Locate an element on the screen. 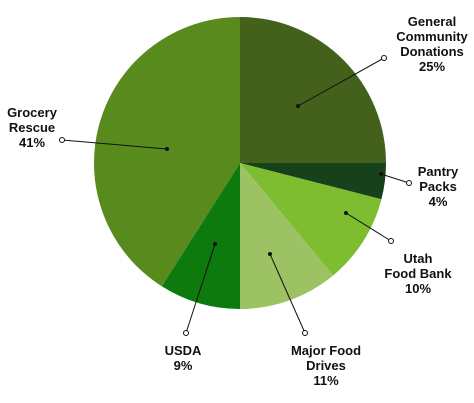  slice-label: USDA 9% is located at coordinates (183, 358).